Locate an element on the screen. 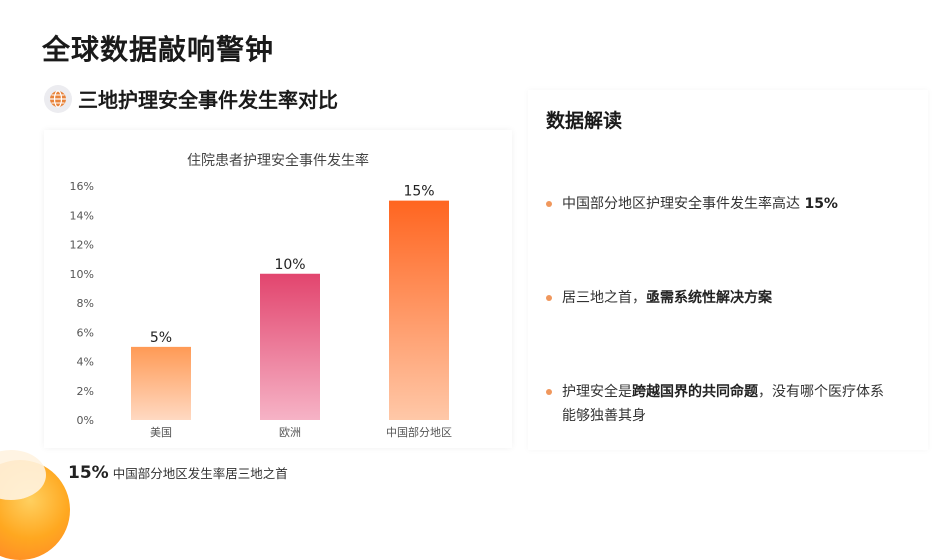  x-tick-label: 中国部分地区 is located at coordinates (419, 432).